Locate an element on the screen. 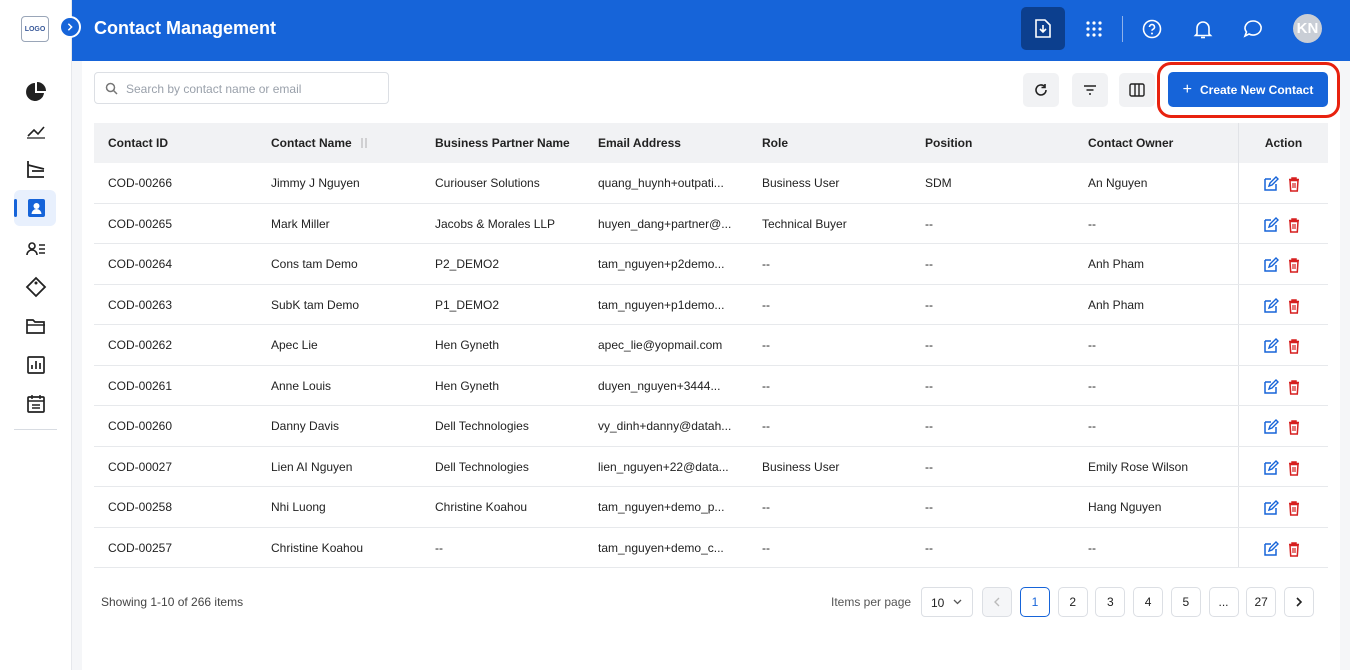 The image size is (1350, 670). column-header: Business Partner Name is located at coordinates (502, 143).